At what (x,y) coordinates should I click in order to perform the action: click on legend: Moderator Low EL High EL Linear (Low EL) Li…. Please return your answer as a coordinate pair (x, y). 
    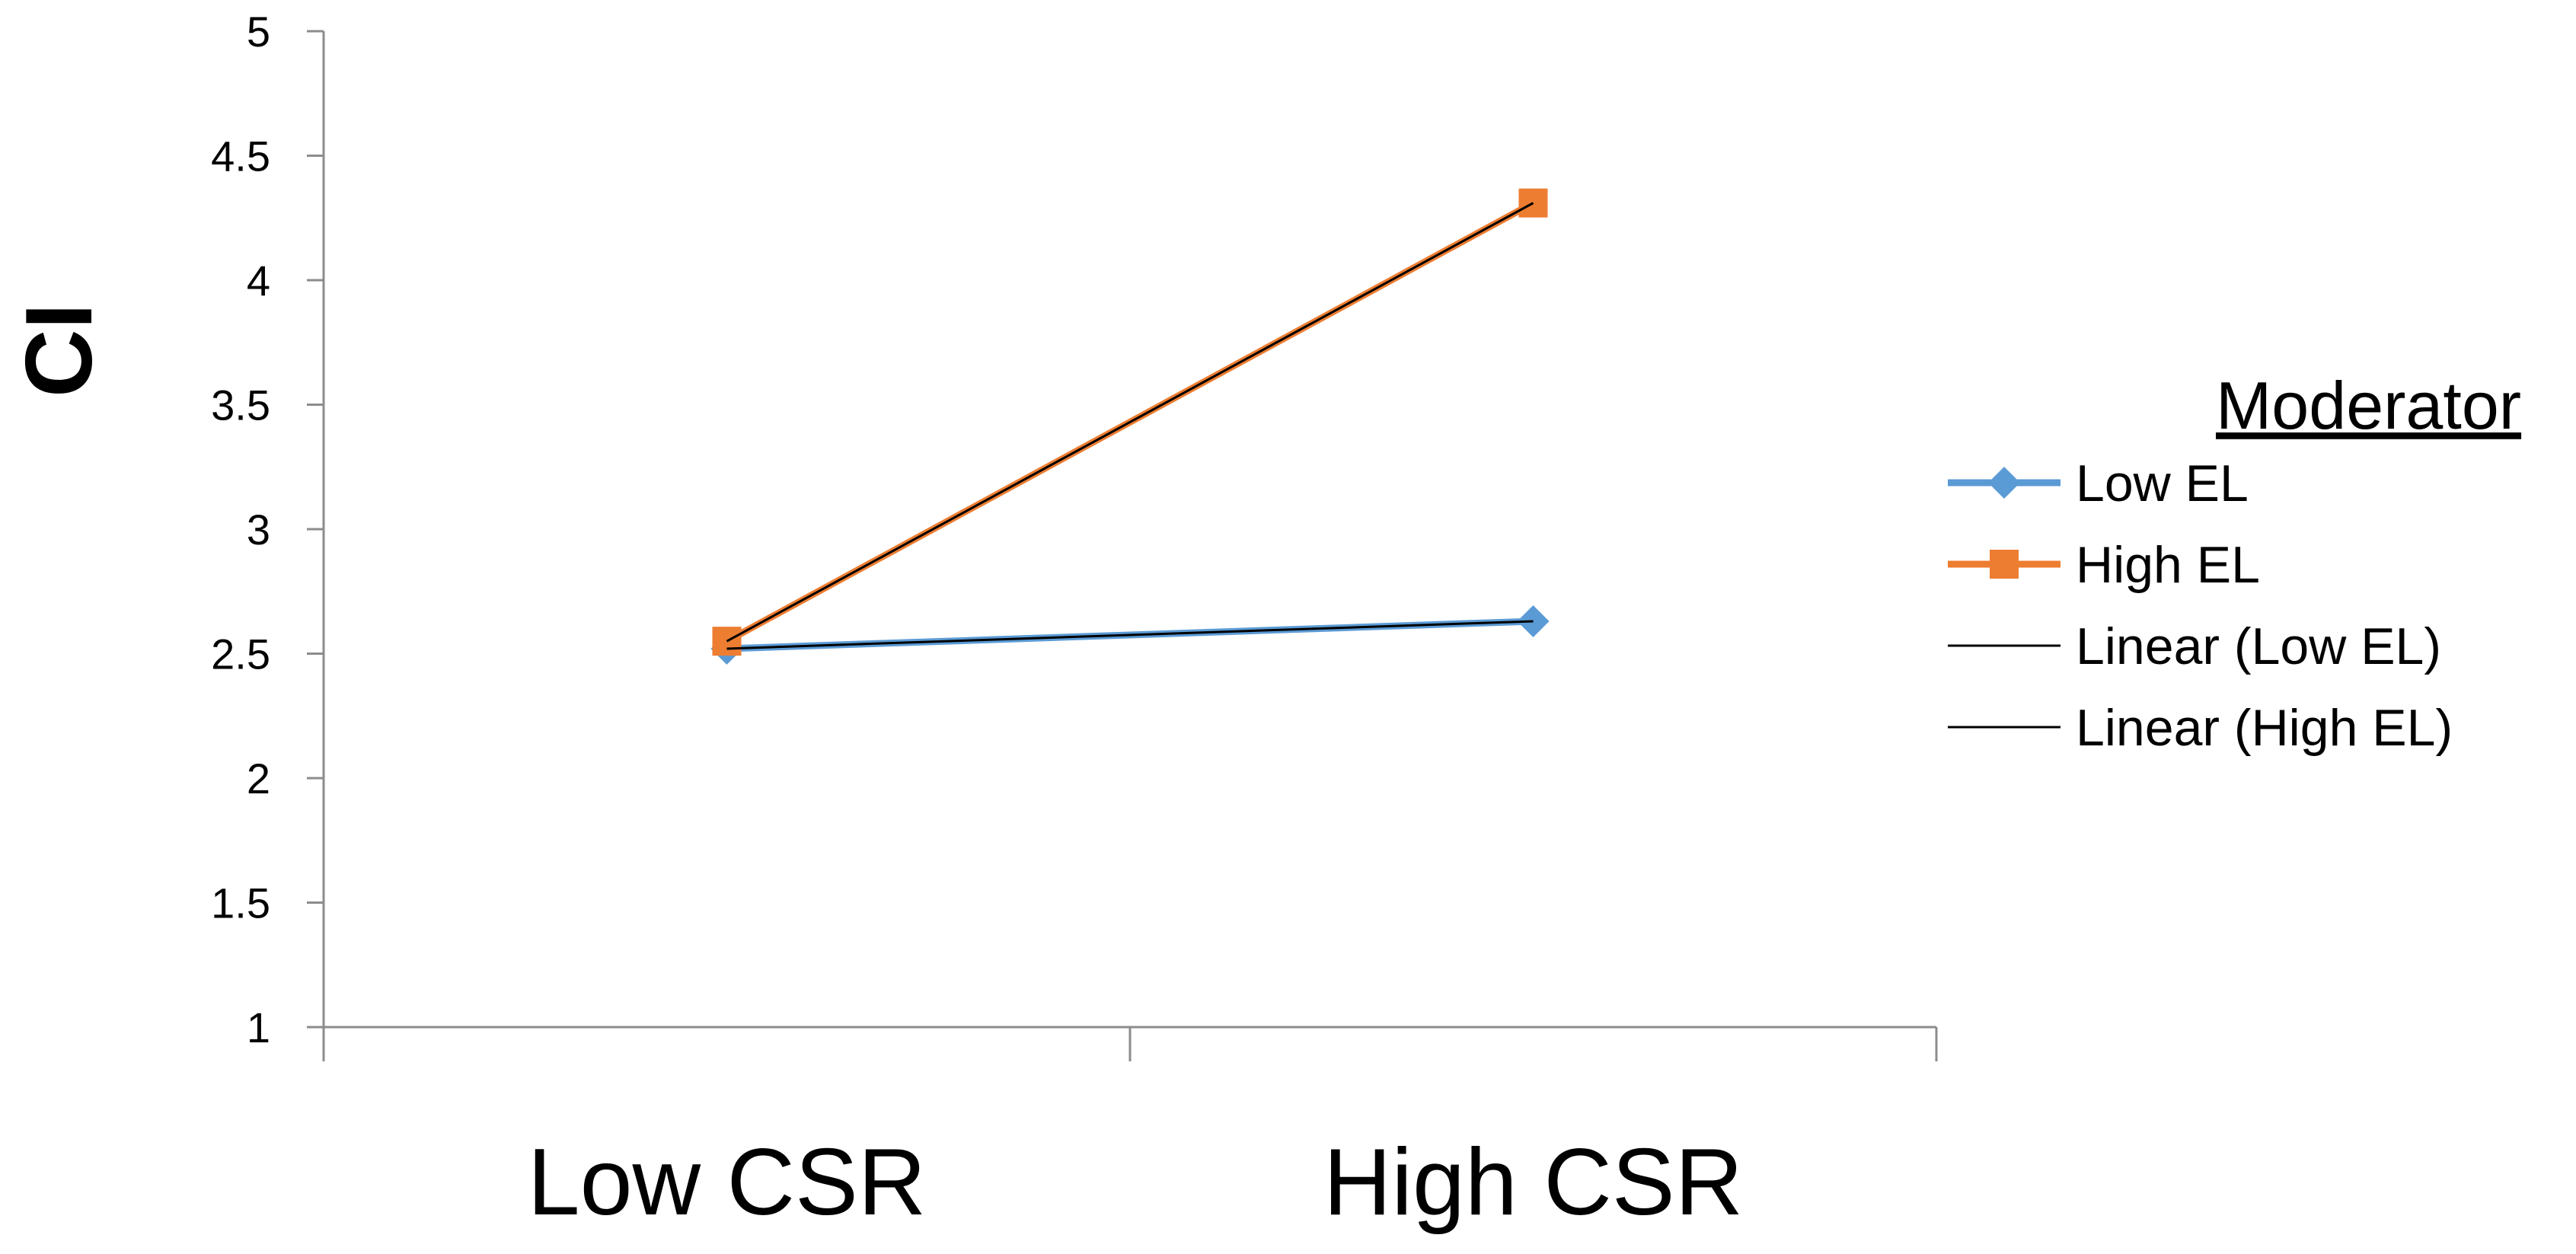
    Looking at the image, I should click on (2234, 562).